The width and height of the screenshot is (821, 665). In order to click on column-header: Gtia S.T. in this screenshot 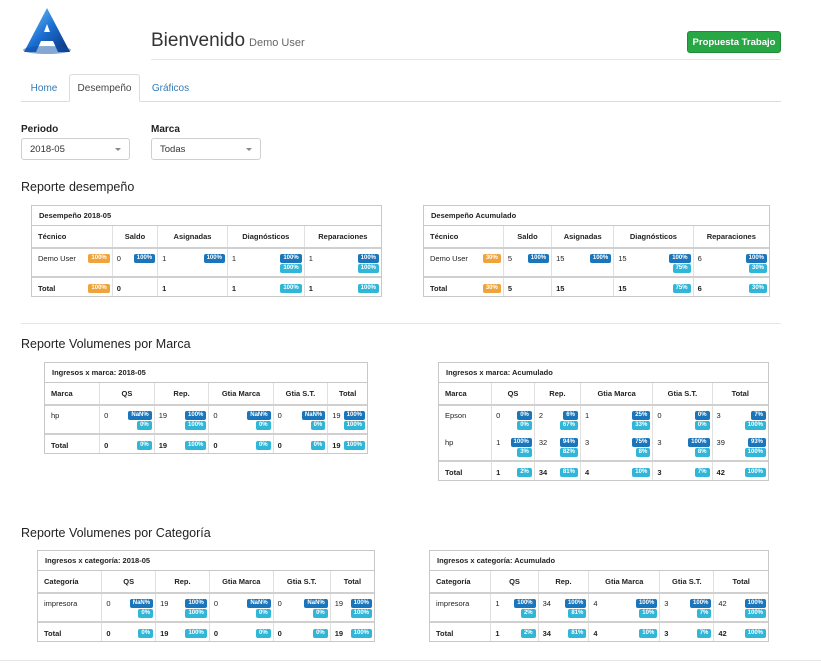, I will do `click(301, 582)`.